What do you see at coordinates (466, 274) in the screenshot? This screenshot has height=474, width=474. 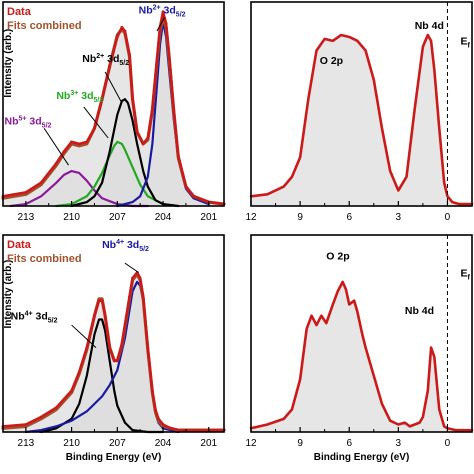 I see `peak-annotation: Ef` at bounding box center [466, 274].